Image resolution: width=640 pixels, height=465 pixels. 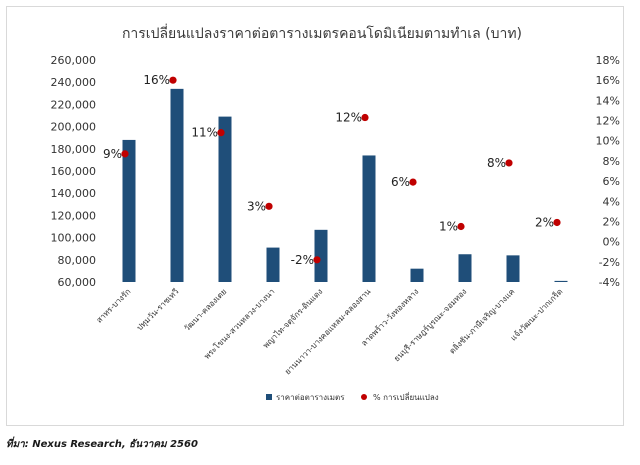 What do you see at coordinates (102, 444) in the screenshot?
I see `source-note: ที่มา: Nexus Research, ธันวาคม 2560` at bounding box center [102, 444].